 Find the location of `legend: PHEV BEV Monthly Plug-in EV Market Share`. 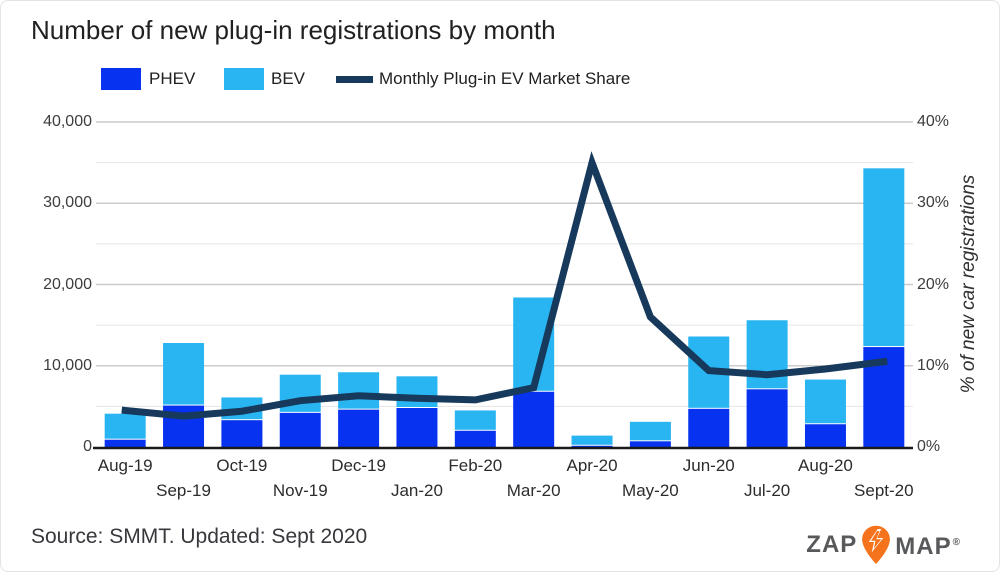

legend: PHEV BEV Monthly Plug-in EV Market Share is located at coordinates (500, 80).